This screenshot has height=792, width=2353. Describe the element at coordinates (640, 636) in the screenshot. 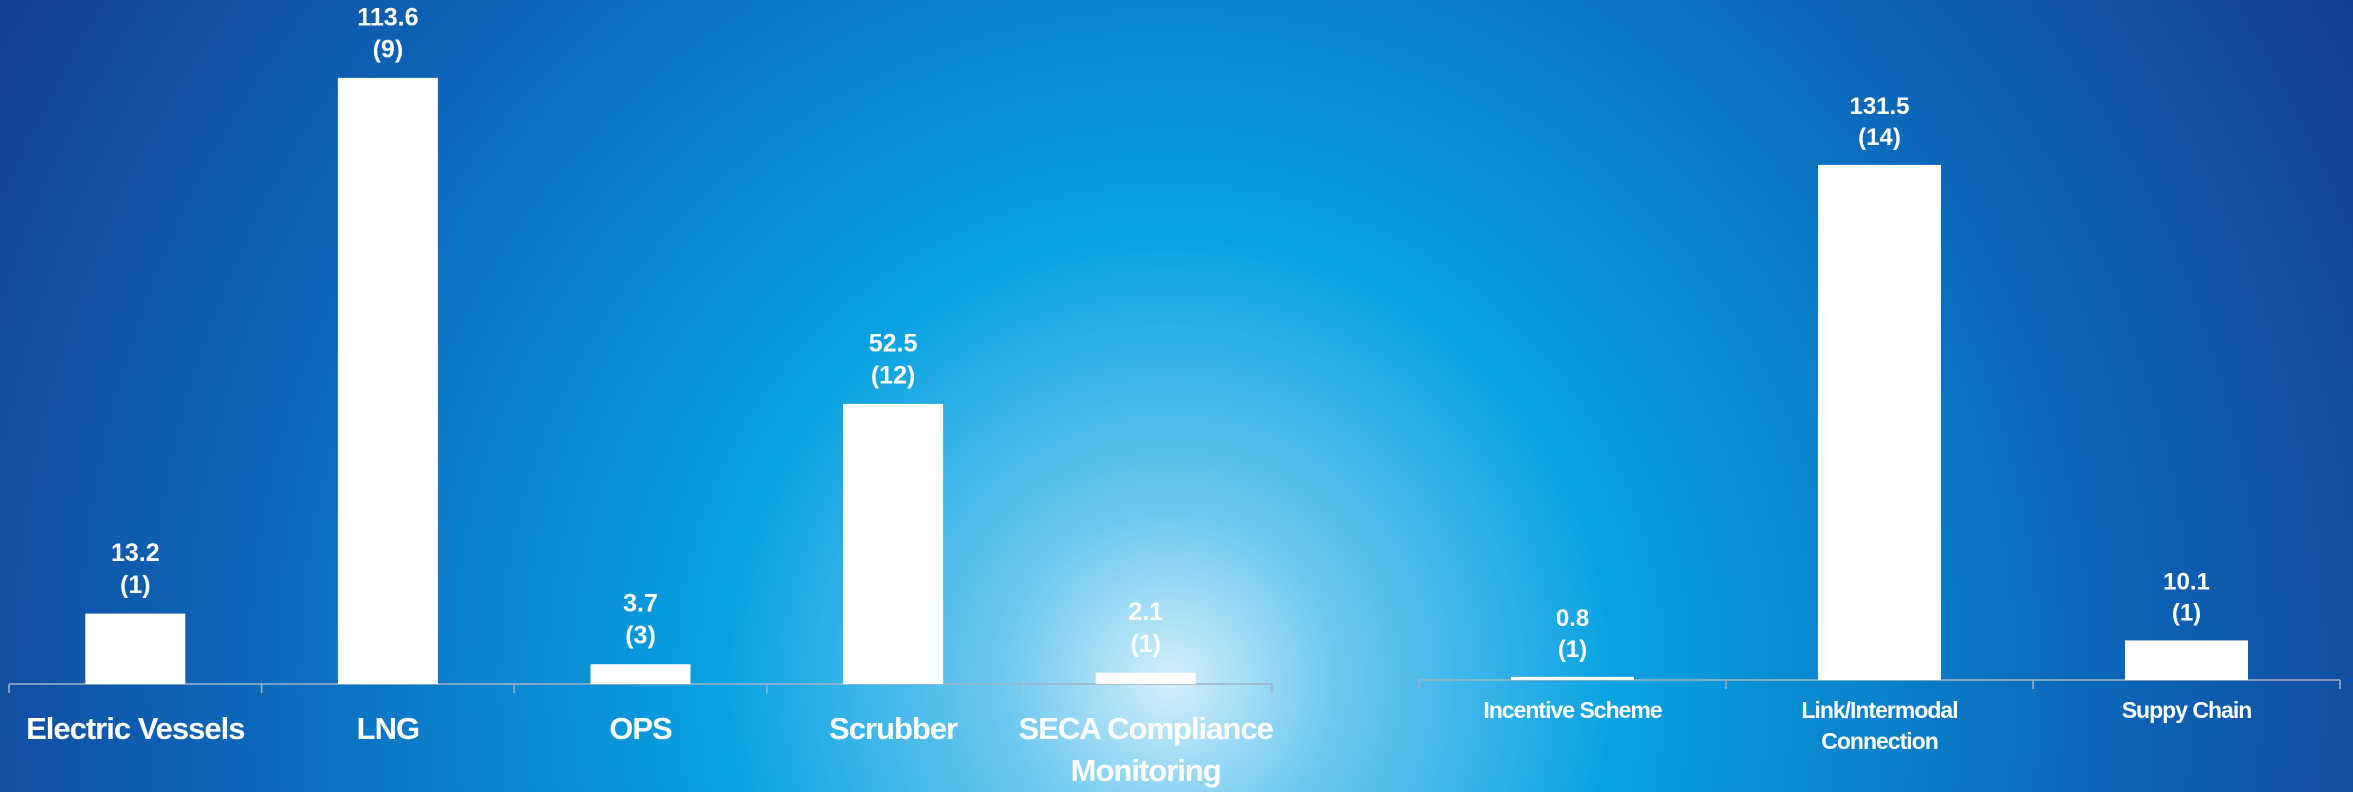

I see `count-label: (3)` at that location.